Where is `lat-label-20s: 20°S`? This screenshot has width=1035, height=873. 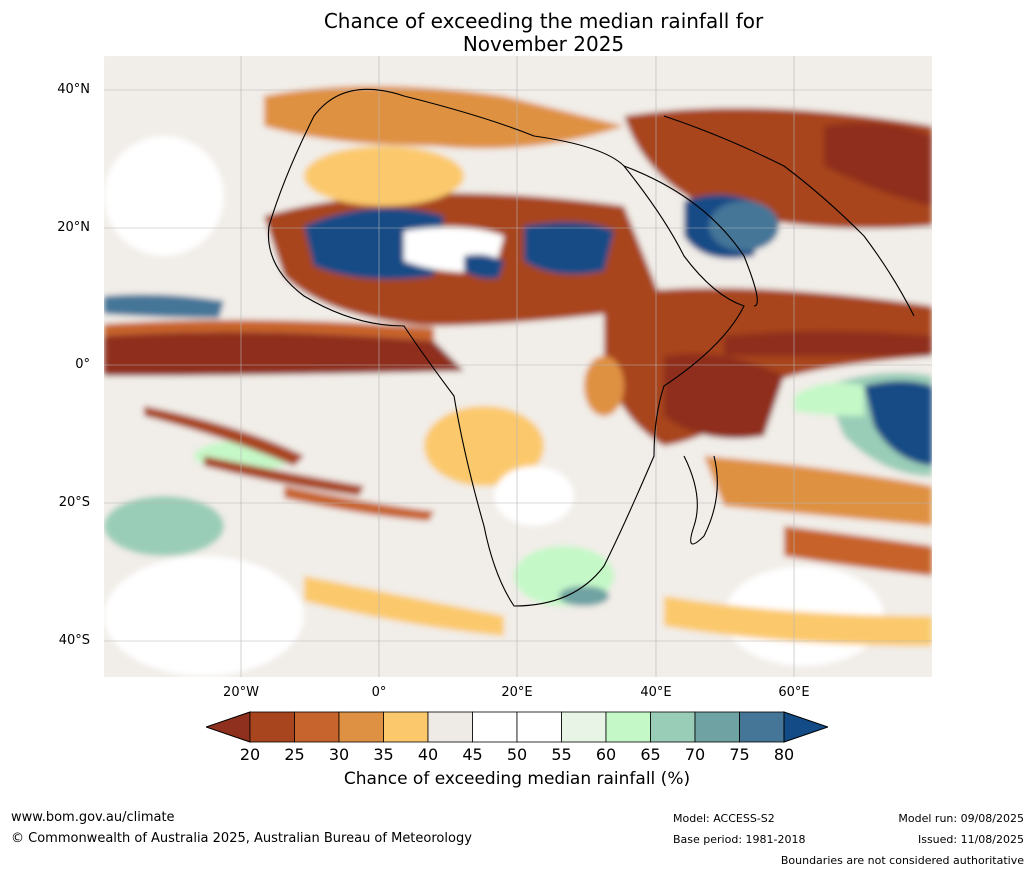
lat-label-20s: 20°S is located at coordinates (74, 502).